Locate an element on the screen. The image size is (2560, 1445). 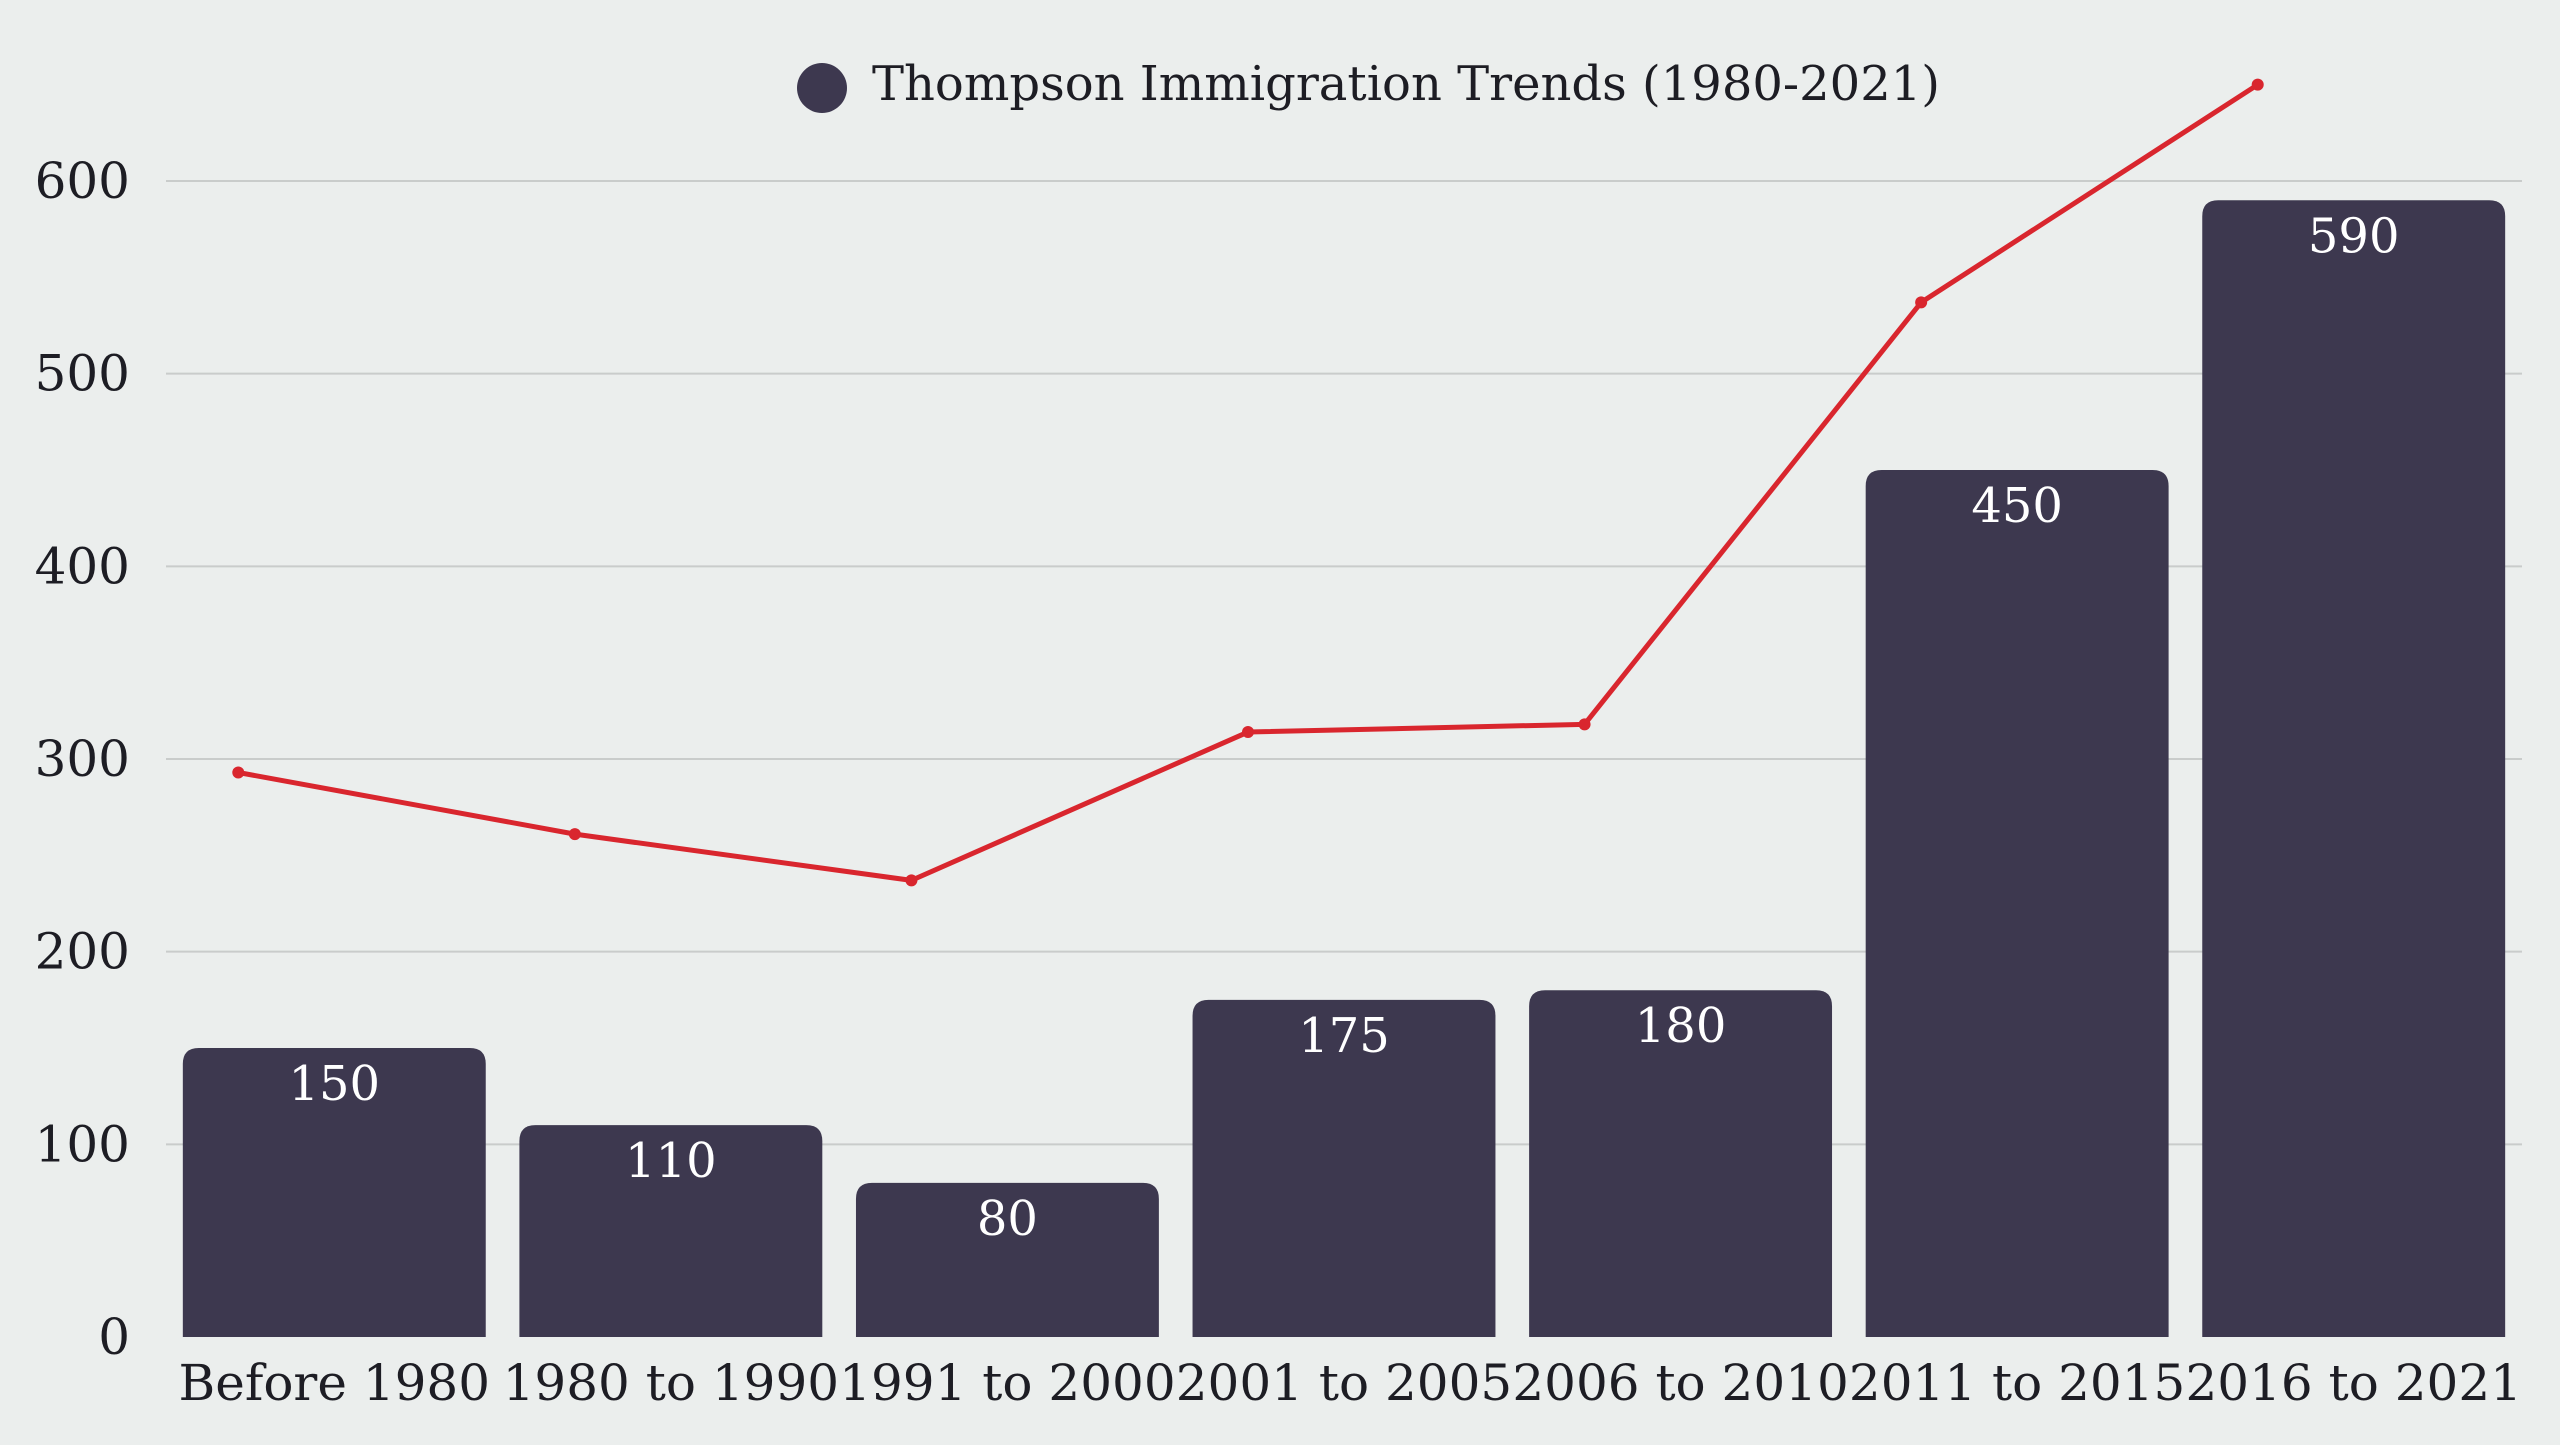
x-category-label: Before 1980 is located at coordinates (334, 1383).